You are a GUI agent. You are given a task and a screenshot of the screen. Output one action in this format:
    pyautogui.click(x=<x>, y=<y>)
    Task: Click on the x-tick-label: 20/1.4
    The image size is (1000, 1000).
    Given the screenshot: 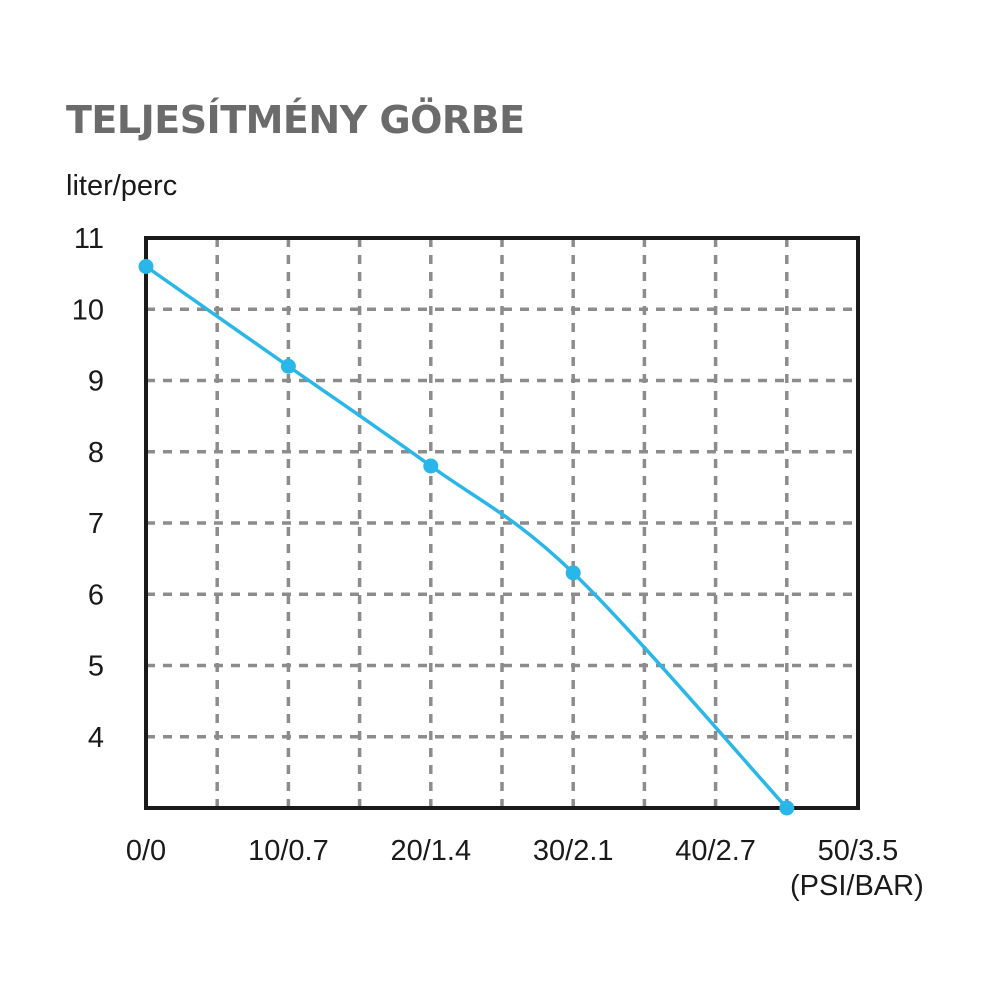 What is the action you would take?
    pyautogui.click(x=430, y=851)
    